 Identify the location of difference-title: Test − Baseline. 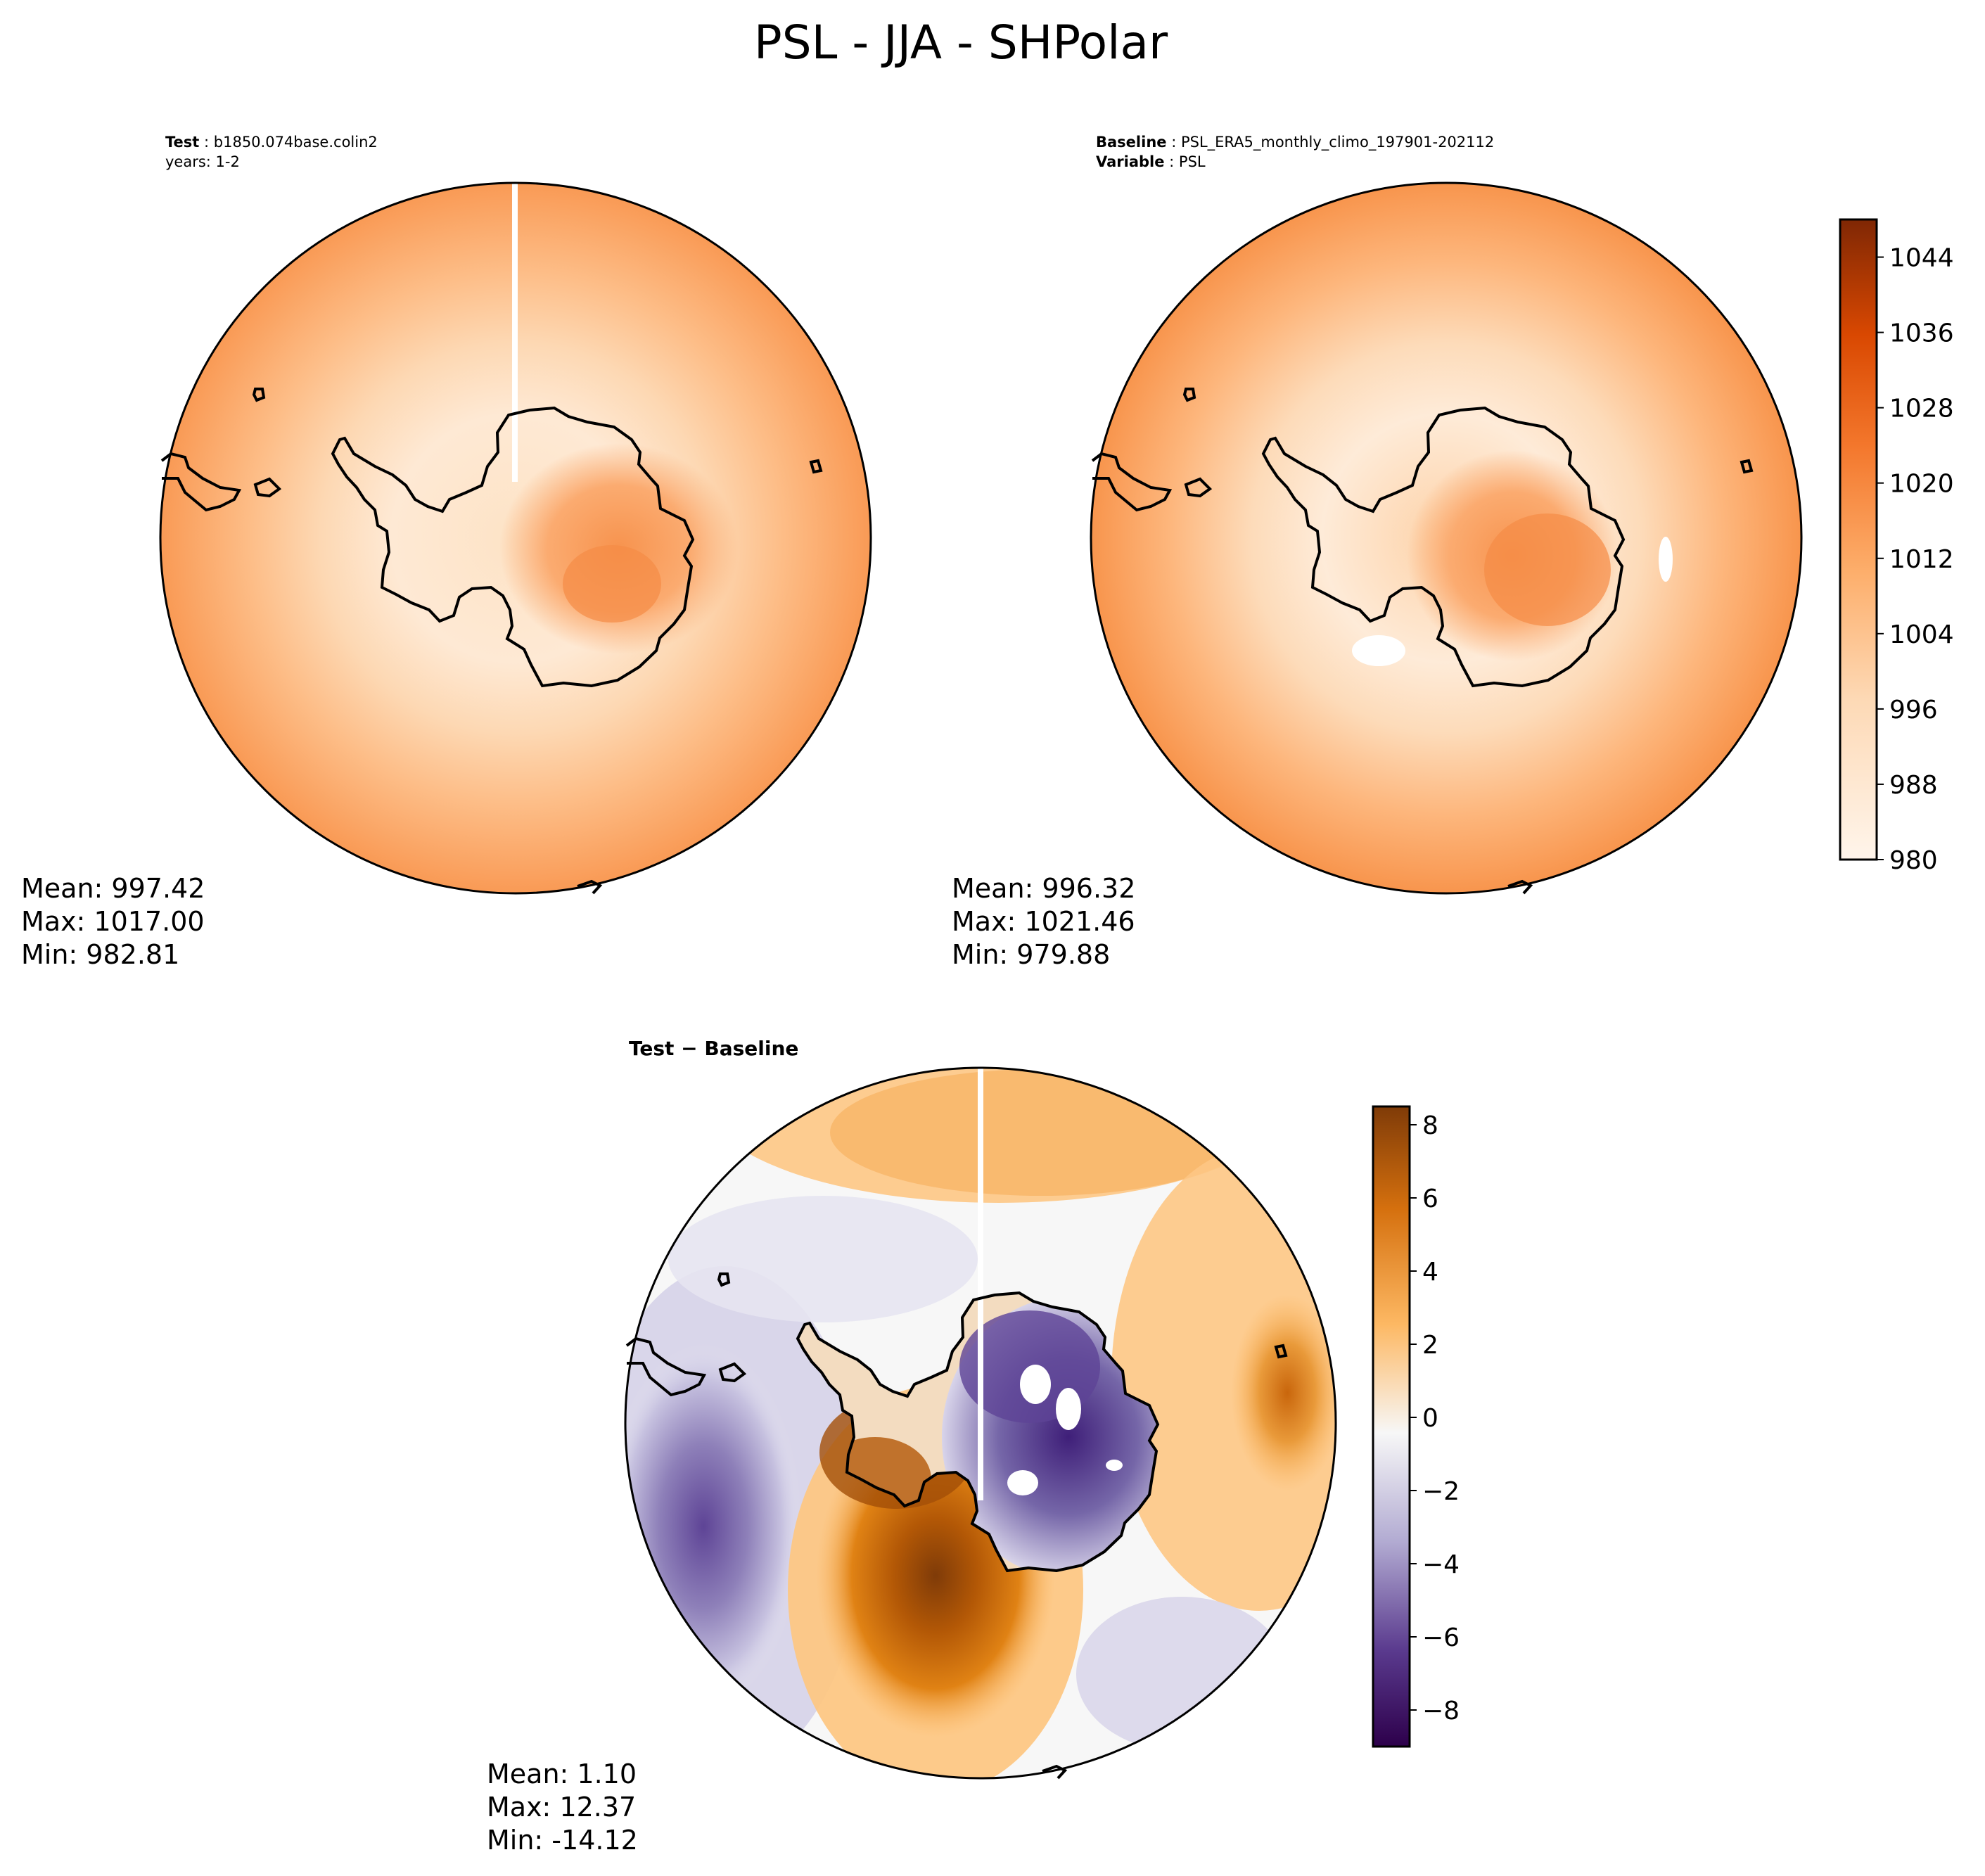
(714, 1048).